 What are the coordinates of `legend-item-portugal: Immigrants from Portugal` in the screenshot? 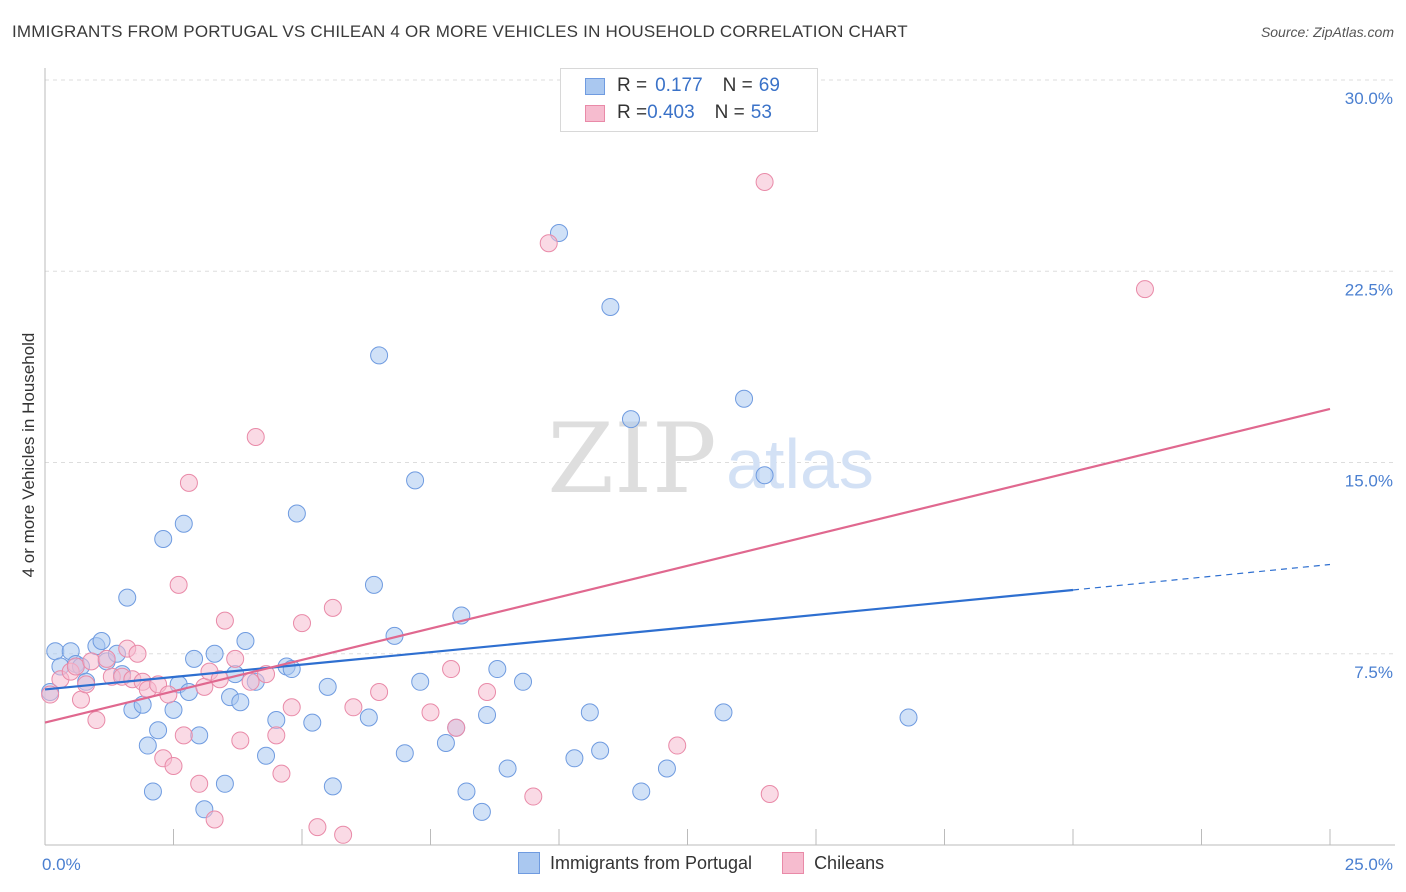 It's located at (635, 863).